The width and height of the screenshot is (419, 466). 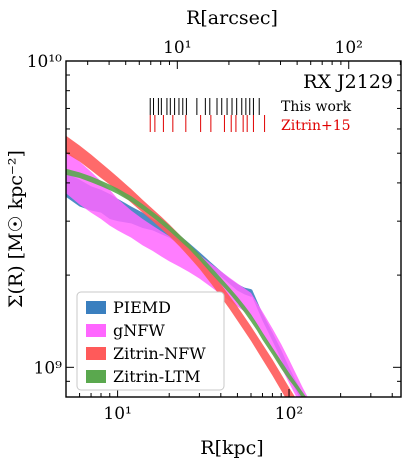 I want to click on x-tick-label: 10¹, so click(x=117, y=414).